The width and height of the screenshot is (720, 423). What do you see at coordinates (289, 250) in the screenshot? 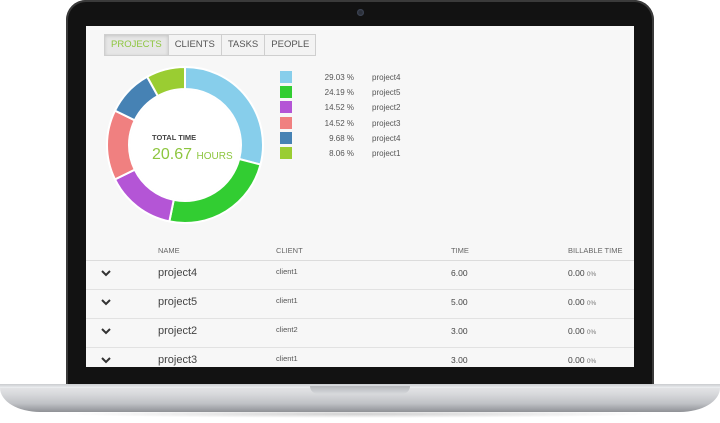
I see `column-header-client: CLIENT` at bounding box center [289, 250].